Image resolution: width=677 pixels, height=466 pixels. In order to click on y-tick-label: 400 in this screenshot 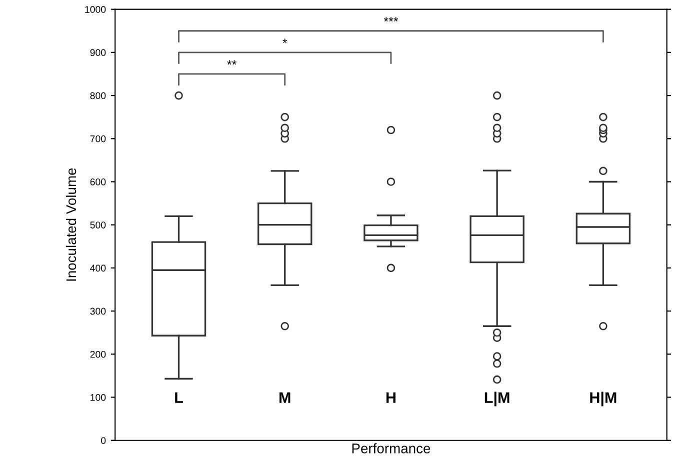, I will do `click(98, 268)`.